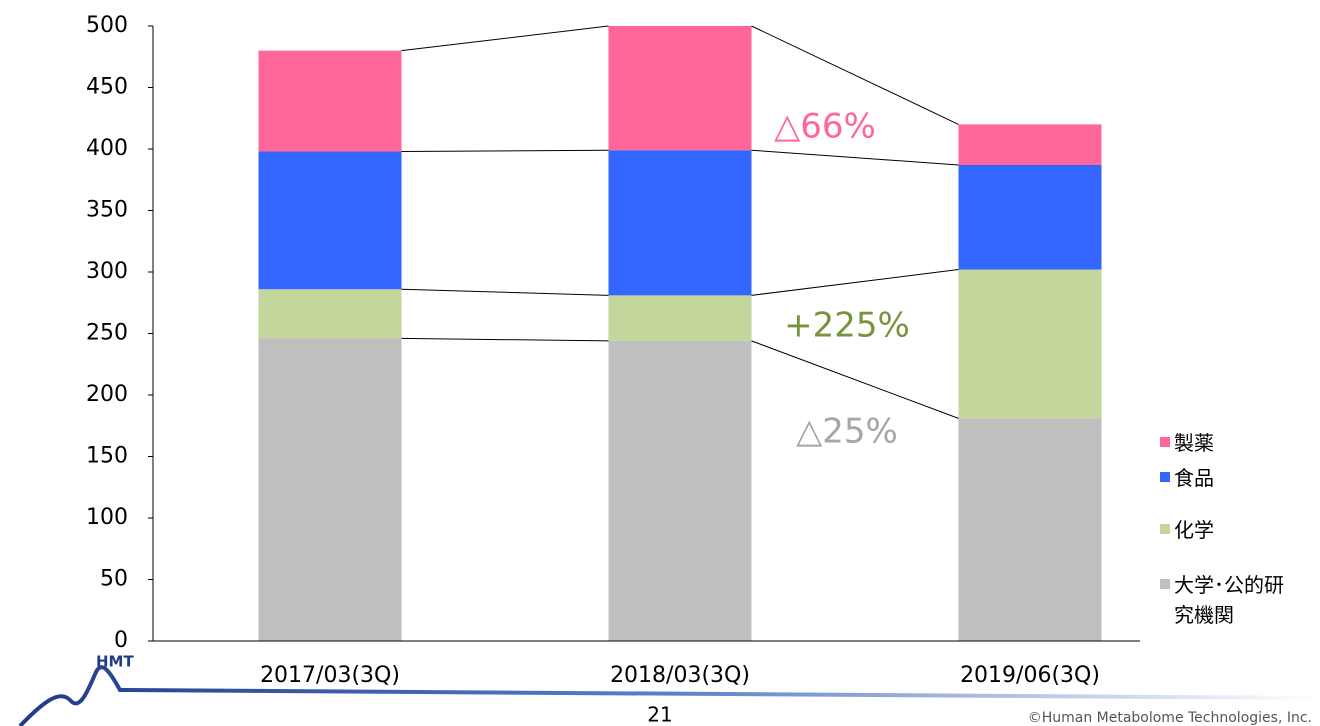  I want to click on legend-item: 化学, so click(1229, 530).